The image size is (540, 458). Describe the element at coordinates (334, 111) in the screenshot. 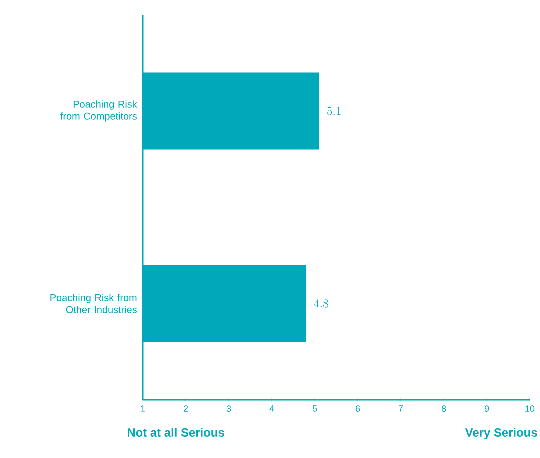

I see `data-label: 5. 1` at that location.